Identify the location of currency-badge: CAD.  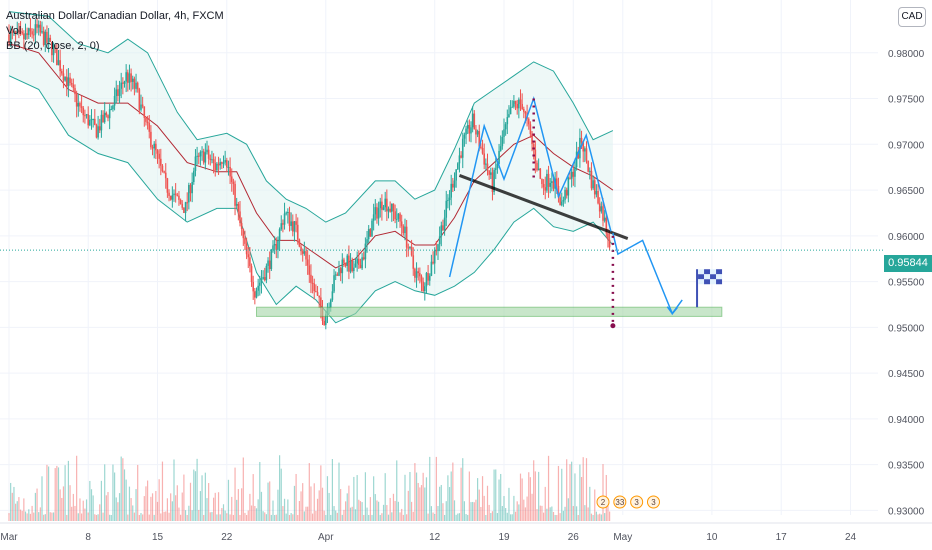
(912, 17).